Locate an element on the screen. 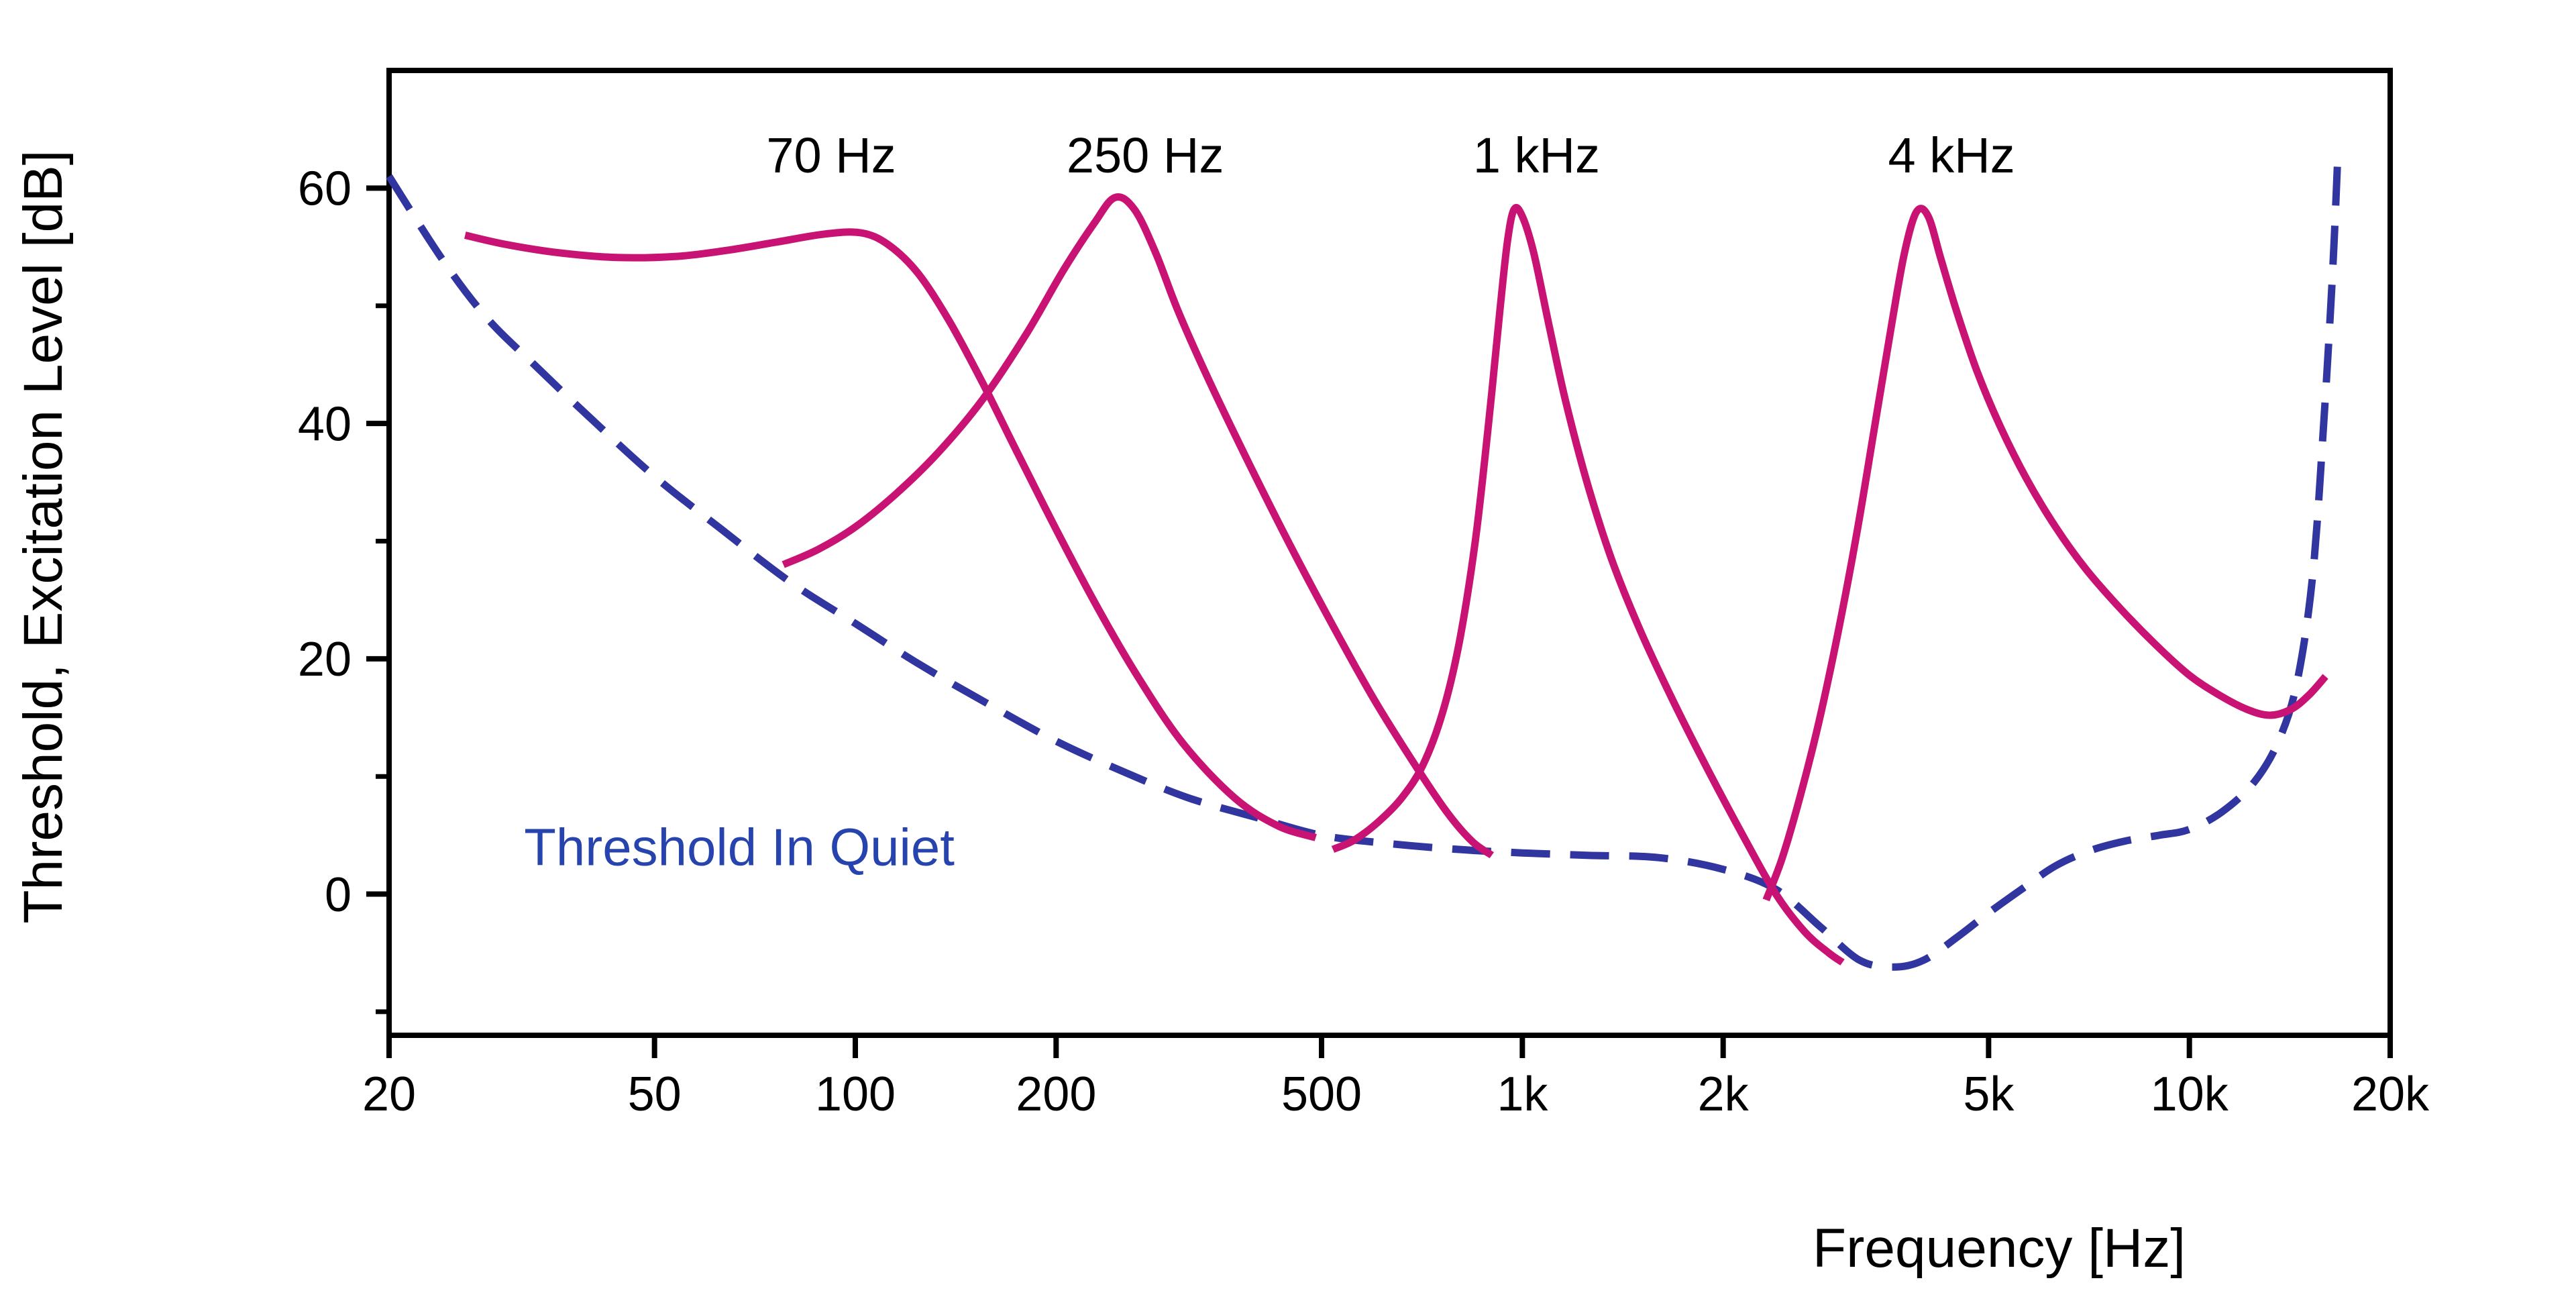  y-tick-label-20: 20 is located at coordinates (325, 659).